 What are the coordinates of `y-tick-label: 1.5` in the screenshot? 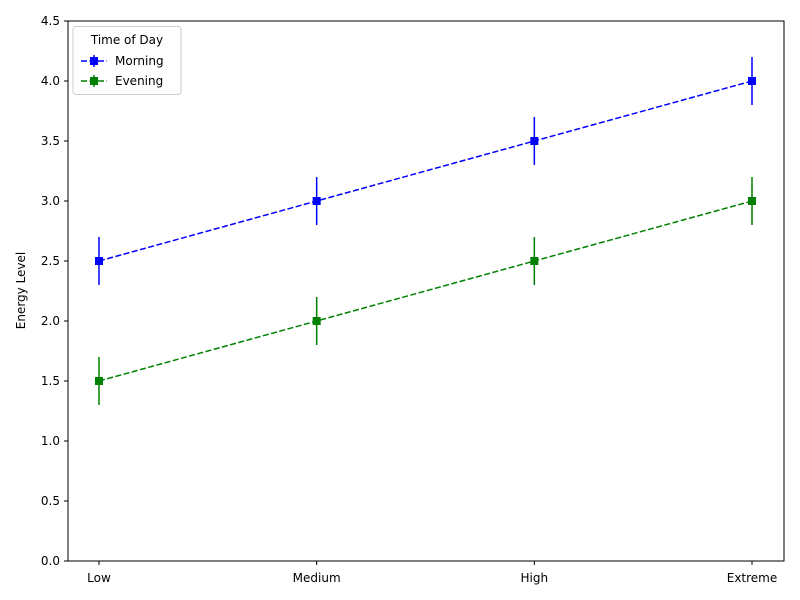 It's located at (50, 381).